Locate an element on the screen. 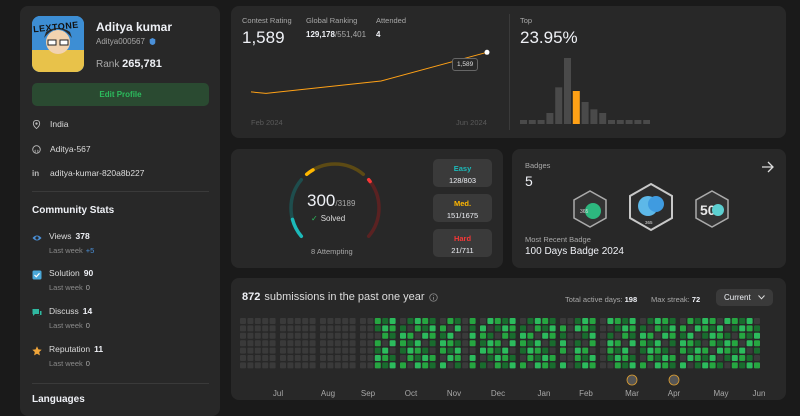 The height and width of the screenshot is (416, 800). submissions-count: 872 is located at coordinates (251, 297).